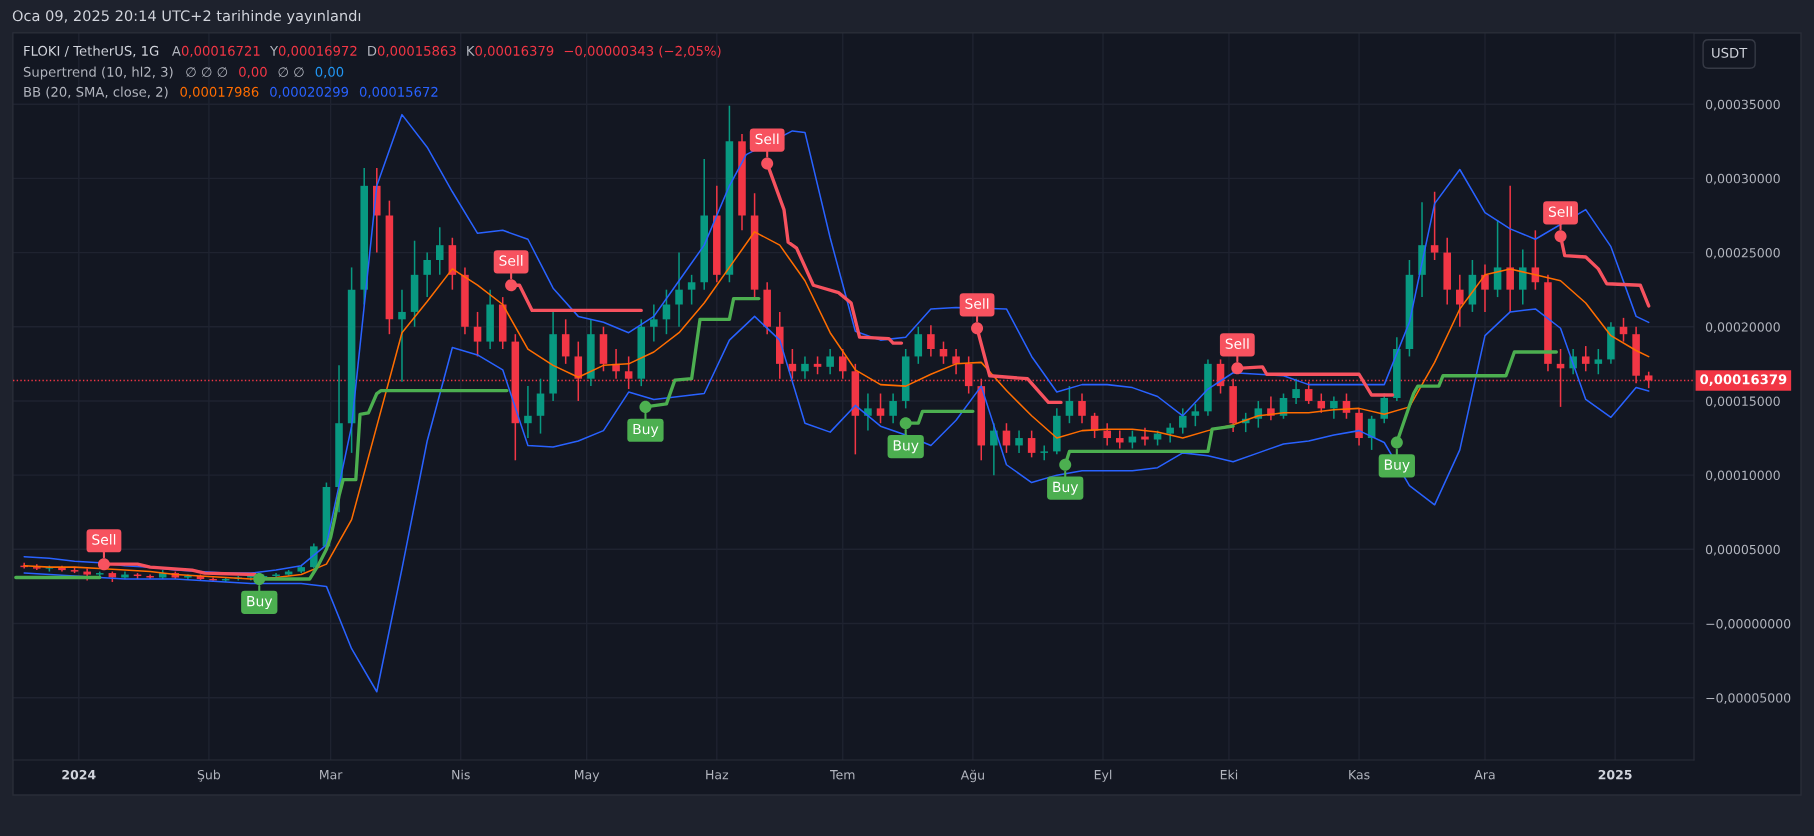  Describe the element at coordinates (309, 92) in the screenshot. I see `annotation: 0,00020299` at that location.